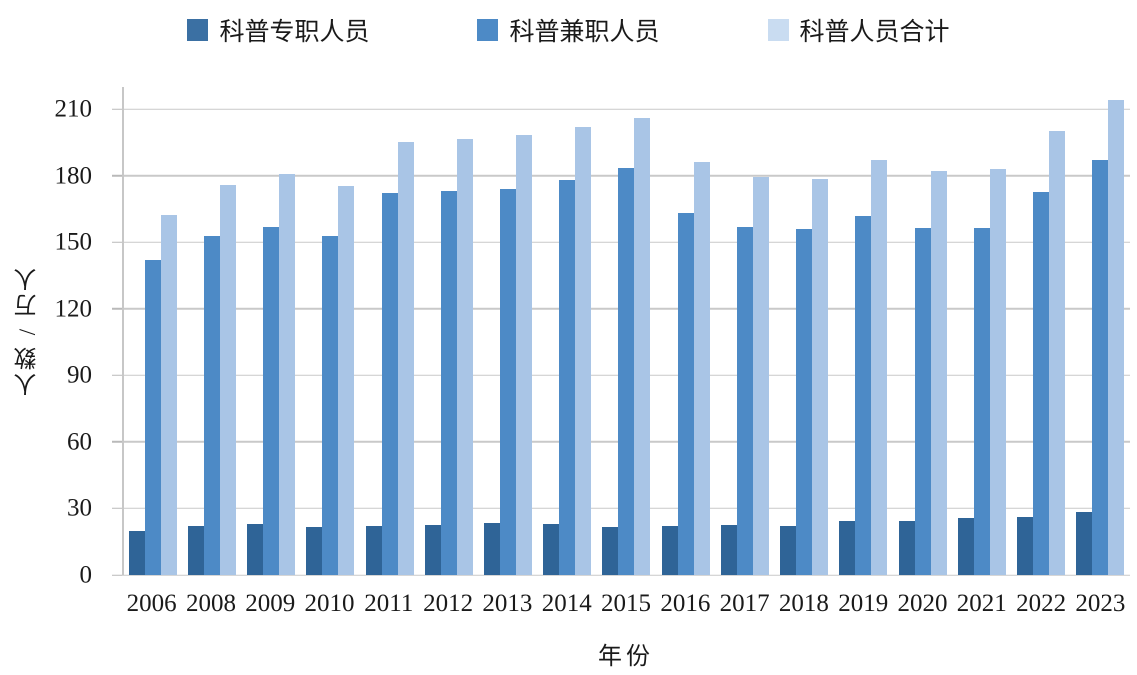  I want to click on bar-group-2011, so click(389, 331).